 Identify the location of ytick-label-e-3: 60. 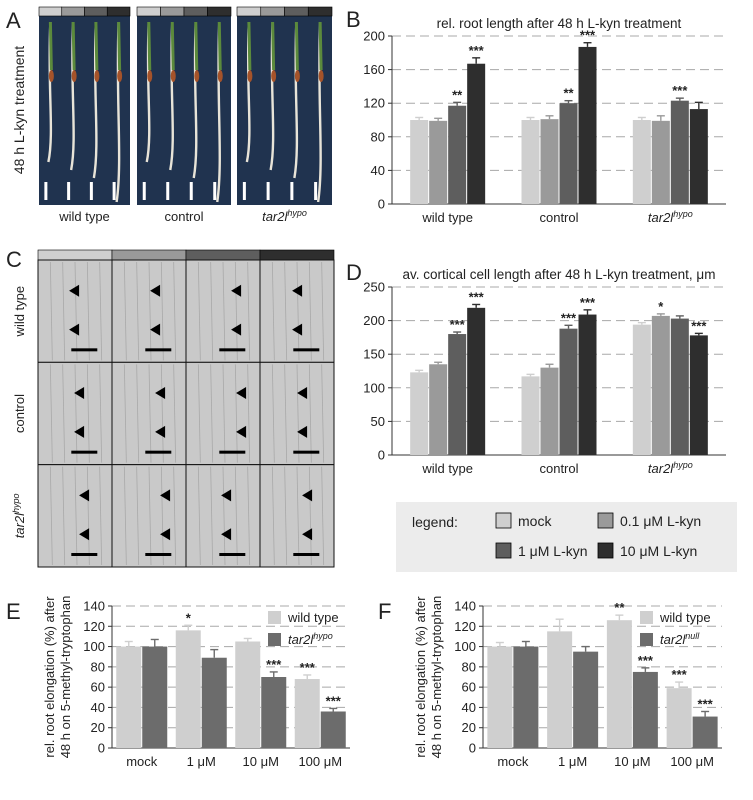
(98, 687).